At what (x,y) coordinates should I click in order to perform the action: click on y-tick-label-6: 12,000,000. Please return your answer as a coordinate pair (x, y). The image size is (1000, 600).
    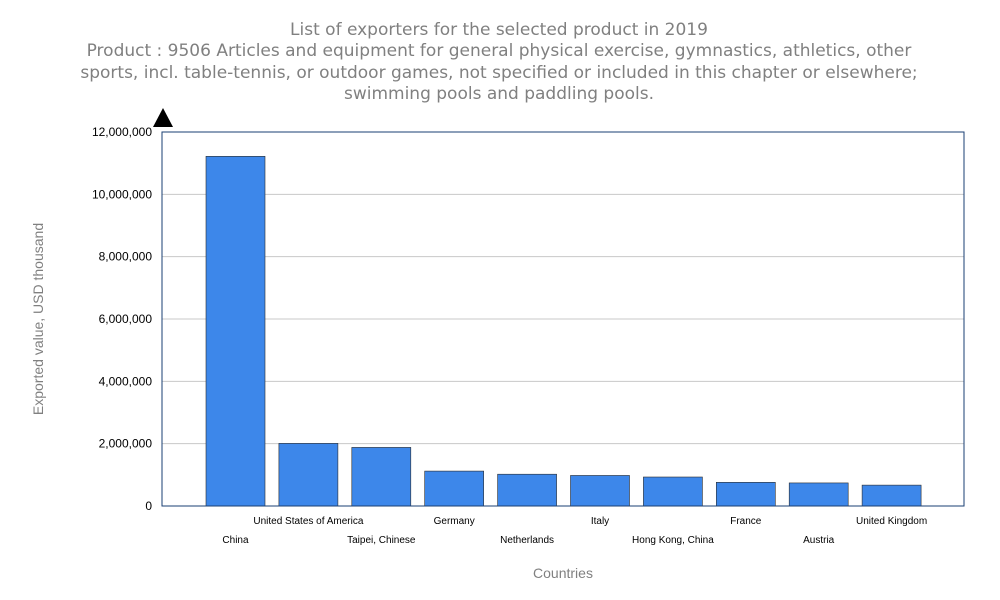
    Looking at the image, I should click on (122, 132).